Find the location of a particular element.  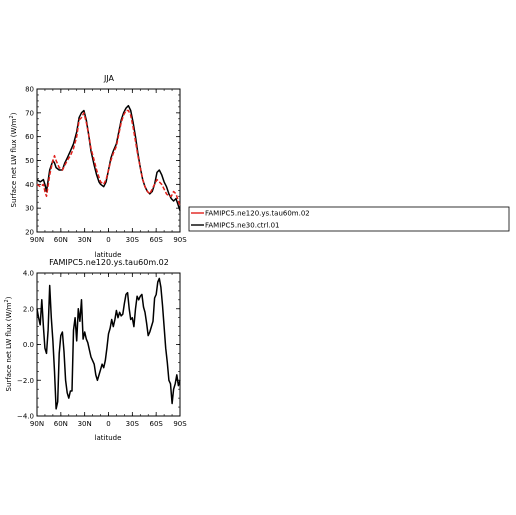

y-tick-label: 80 is located at coordinates (29, 90).